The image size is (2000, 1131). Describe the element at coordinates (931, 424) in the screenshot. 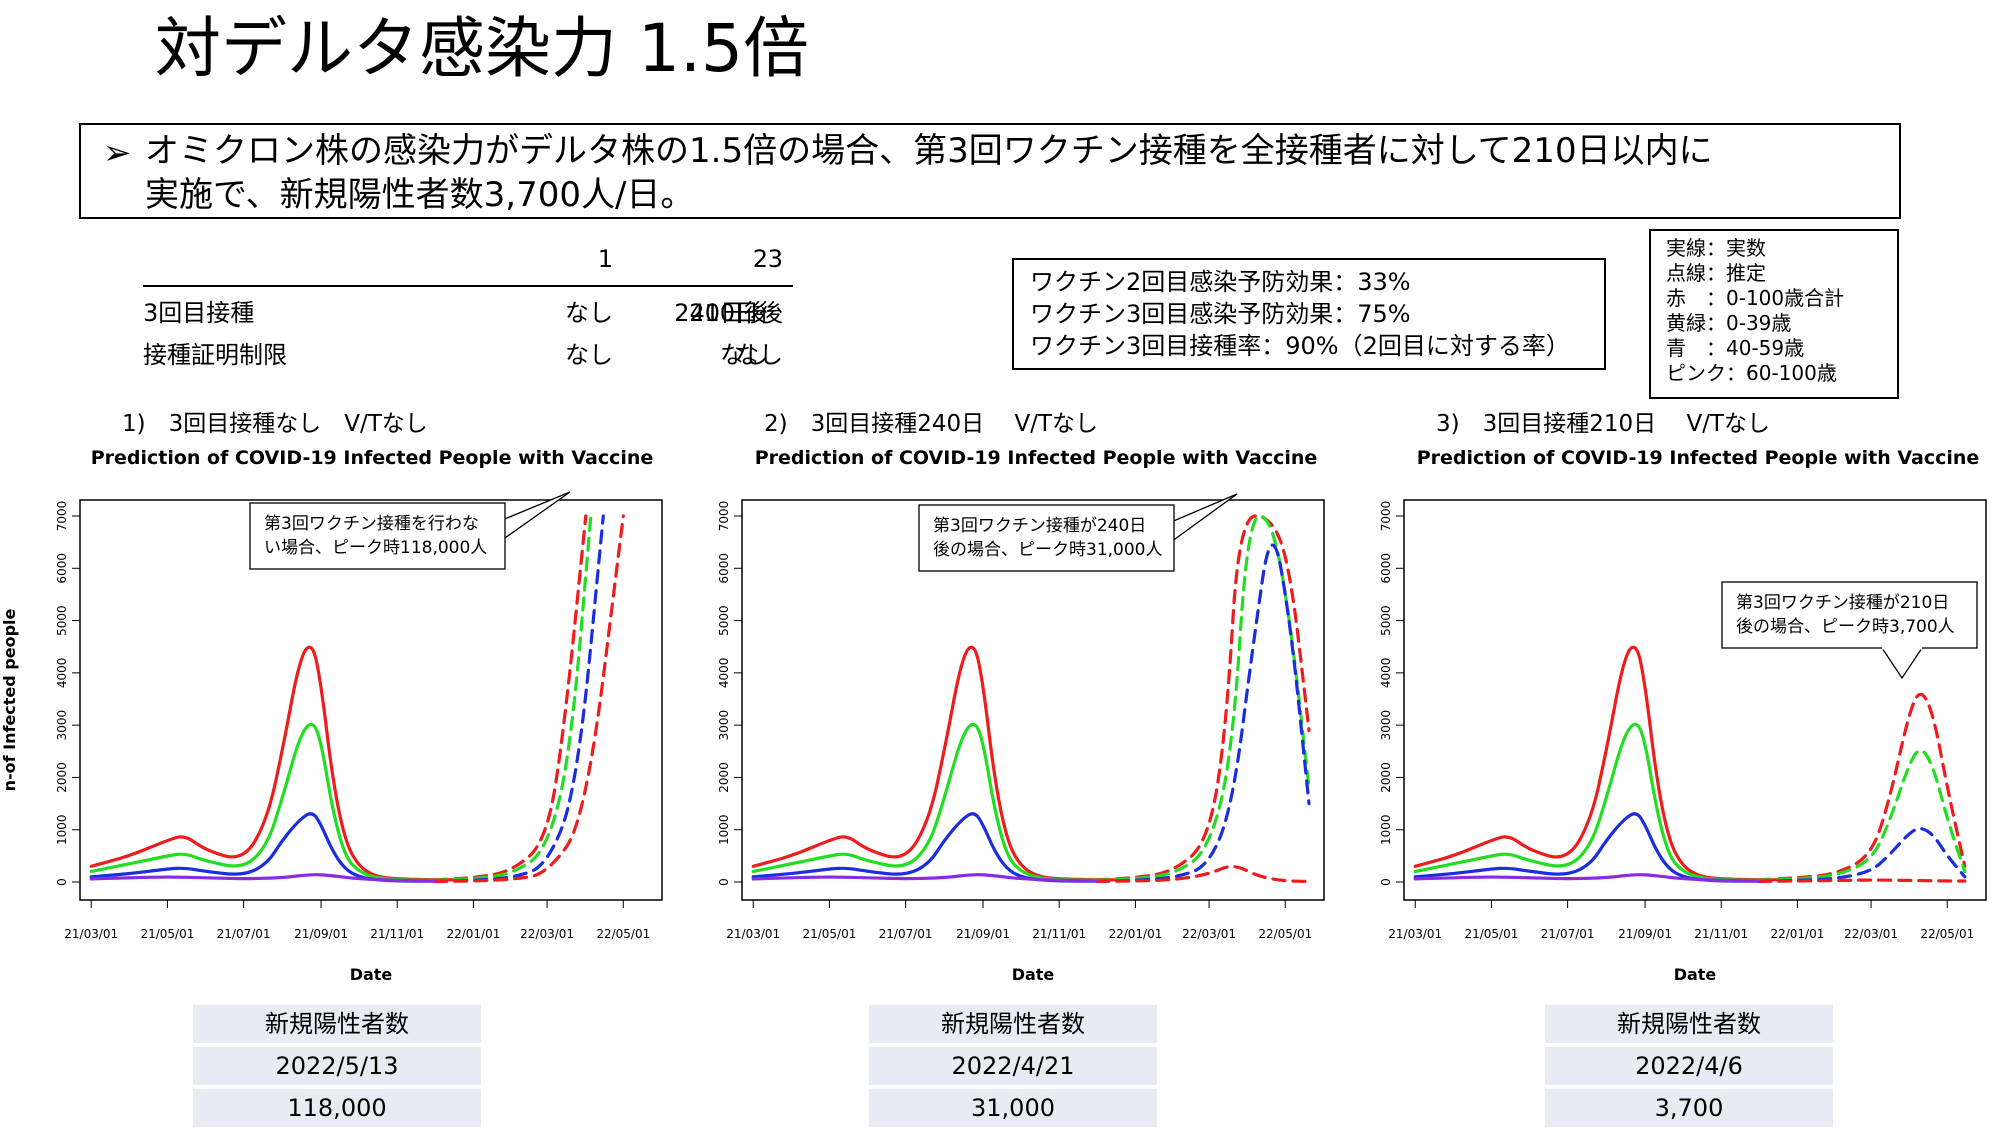

I see `scenario-label-2: 2) 3回目接種240日 V/Tなし` at that location.